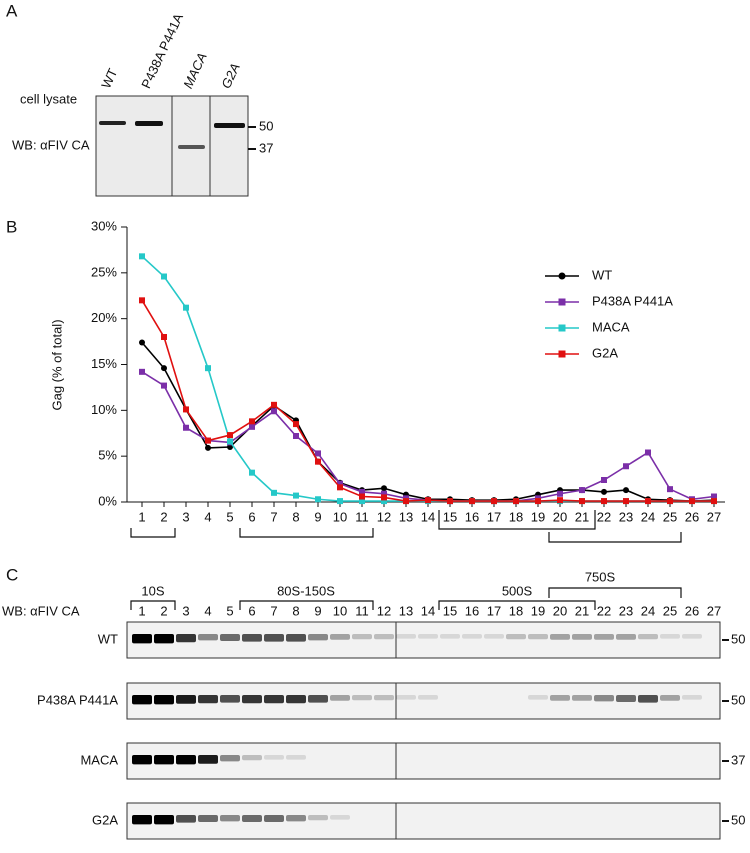  Describe the element at coordinates (152, 590) in the screenshot. I see `group-label: 10S` at that location.